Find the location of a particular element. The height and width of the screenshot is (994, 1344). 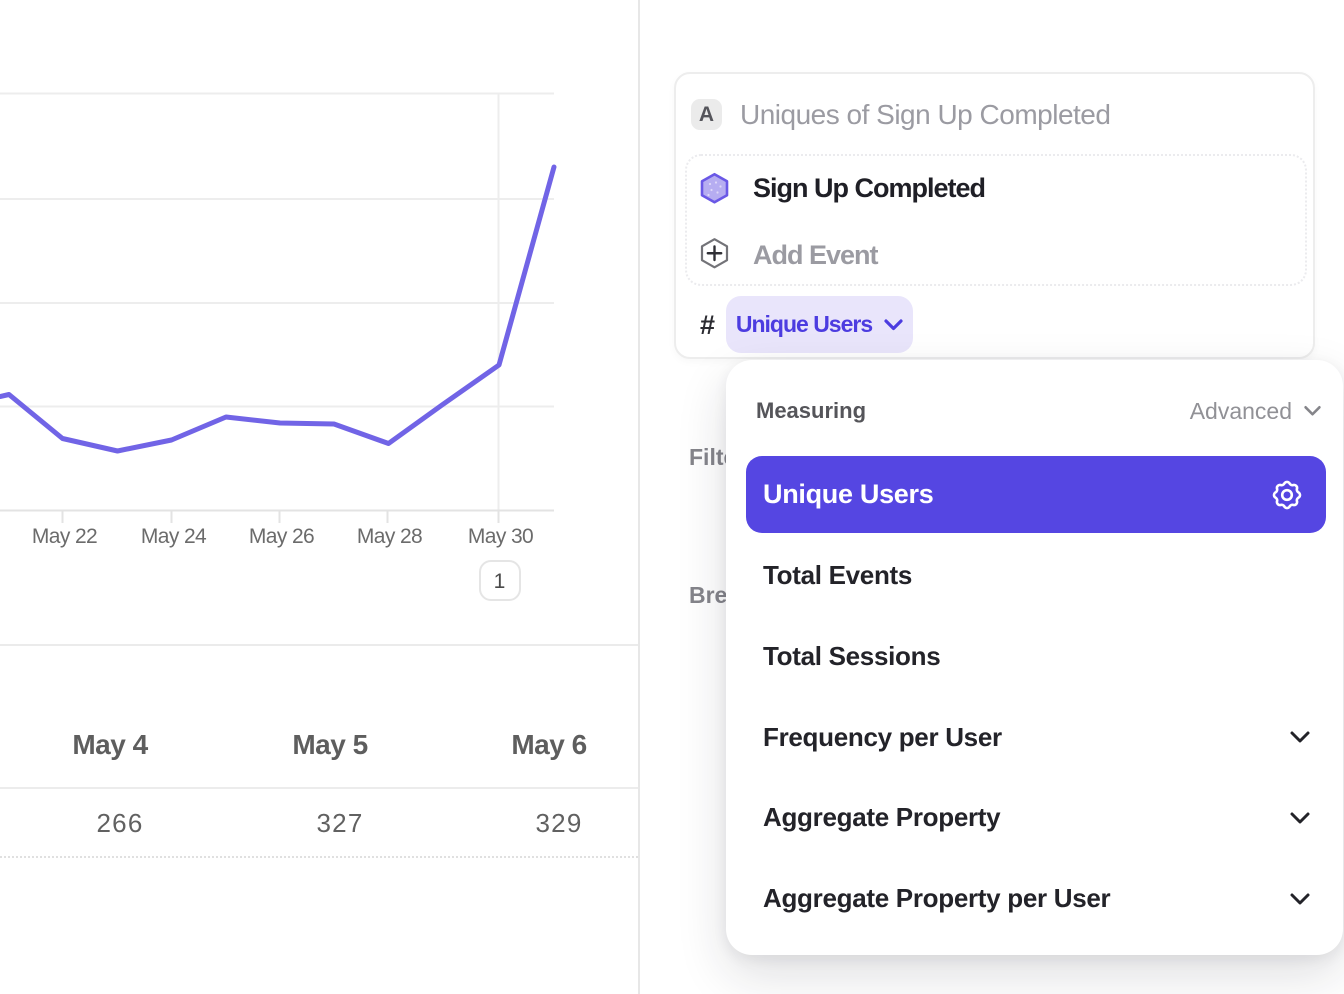

svg-text: May 28 is located at coordinates (389, 536).